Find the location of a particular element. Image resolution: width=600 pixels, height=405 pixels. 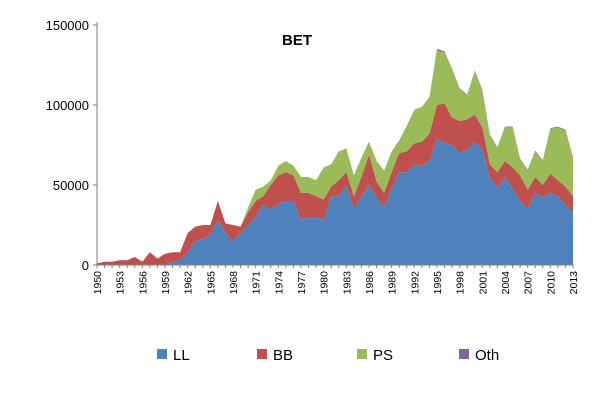

x-tick-label: 1980 is located at coordinates (325, 283).